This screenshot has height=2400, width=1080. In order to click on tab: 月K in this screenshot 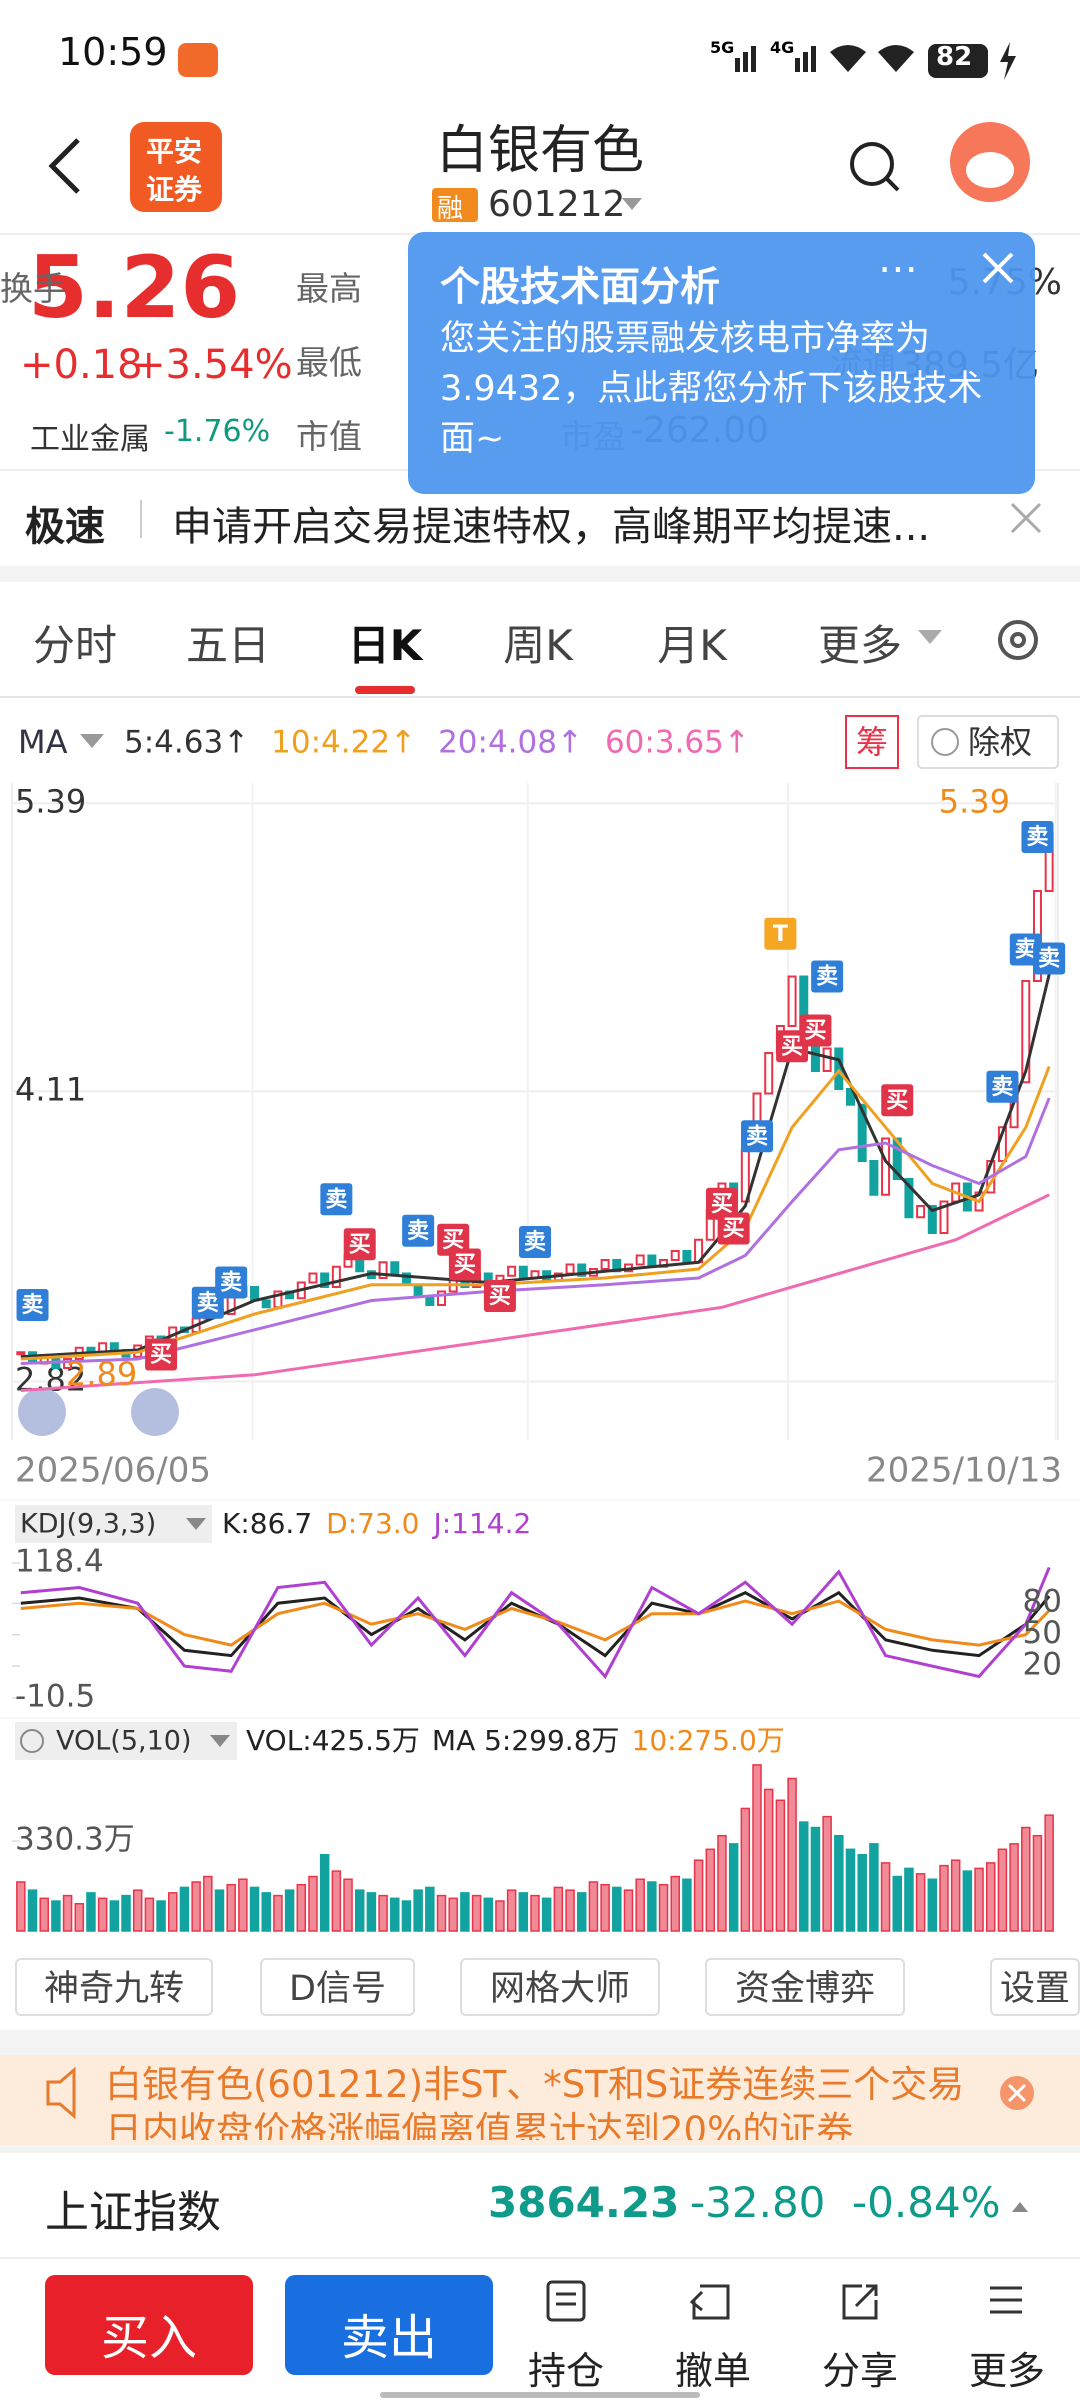, I will do `click(692, 645)`.